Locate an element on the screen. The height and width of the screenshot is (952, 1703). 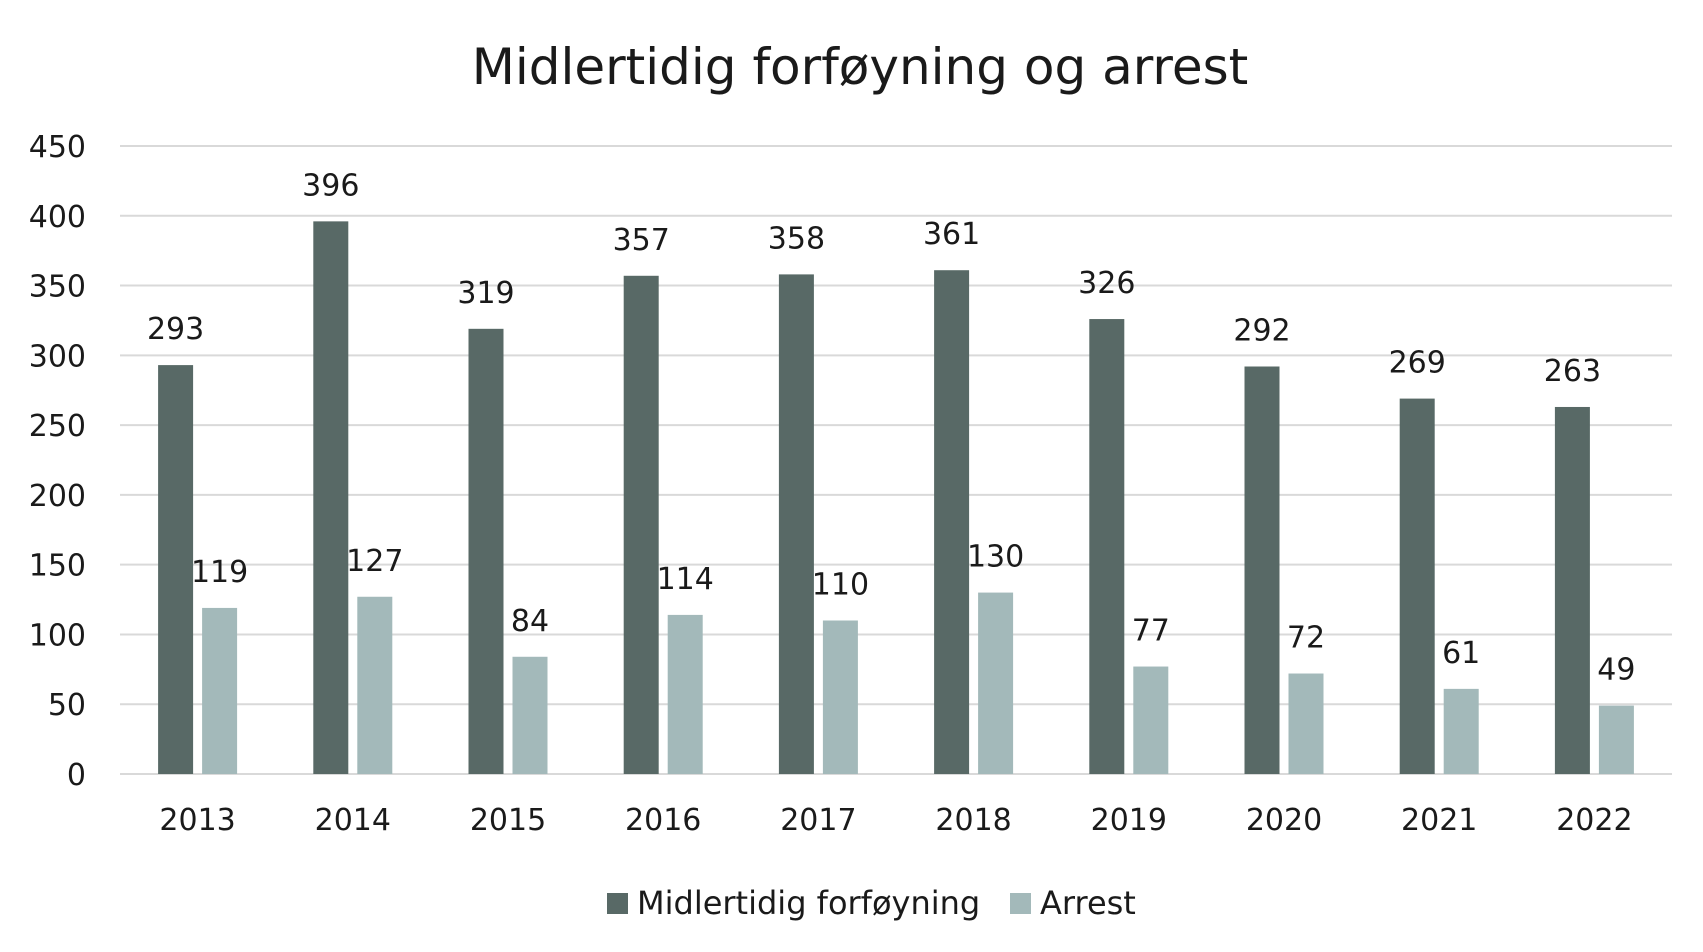
x-axis-ticks: 2013 2014 2015 2016 2017 2018 2019 2020 2021 2022 is located at coordinates (895, 820).